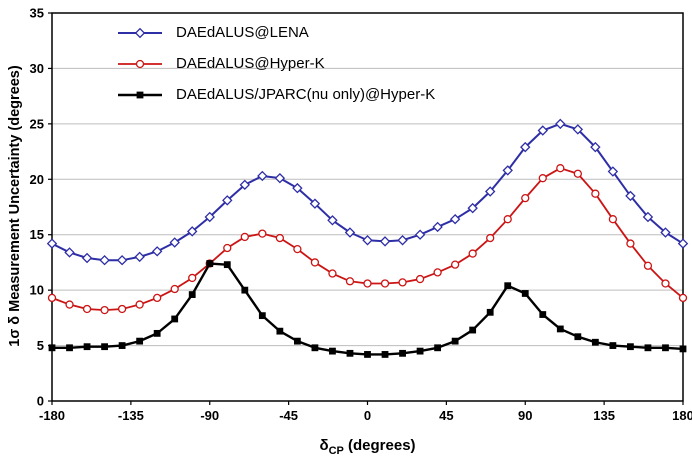  I want to click on x-axis-label-subscript: CP, so click(336, 451).